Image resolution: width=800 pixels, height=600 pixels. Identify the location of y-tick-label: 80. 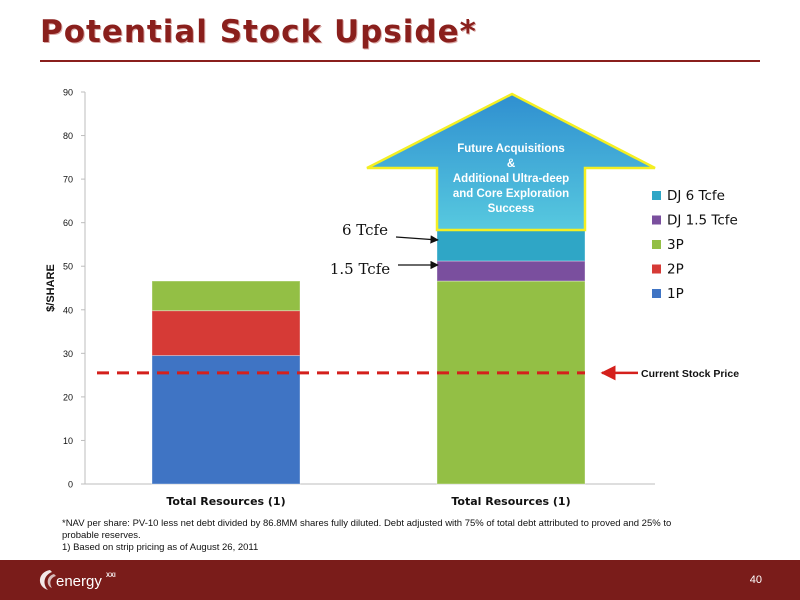
(68, 136).